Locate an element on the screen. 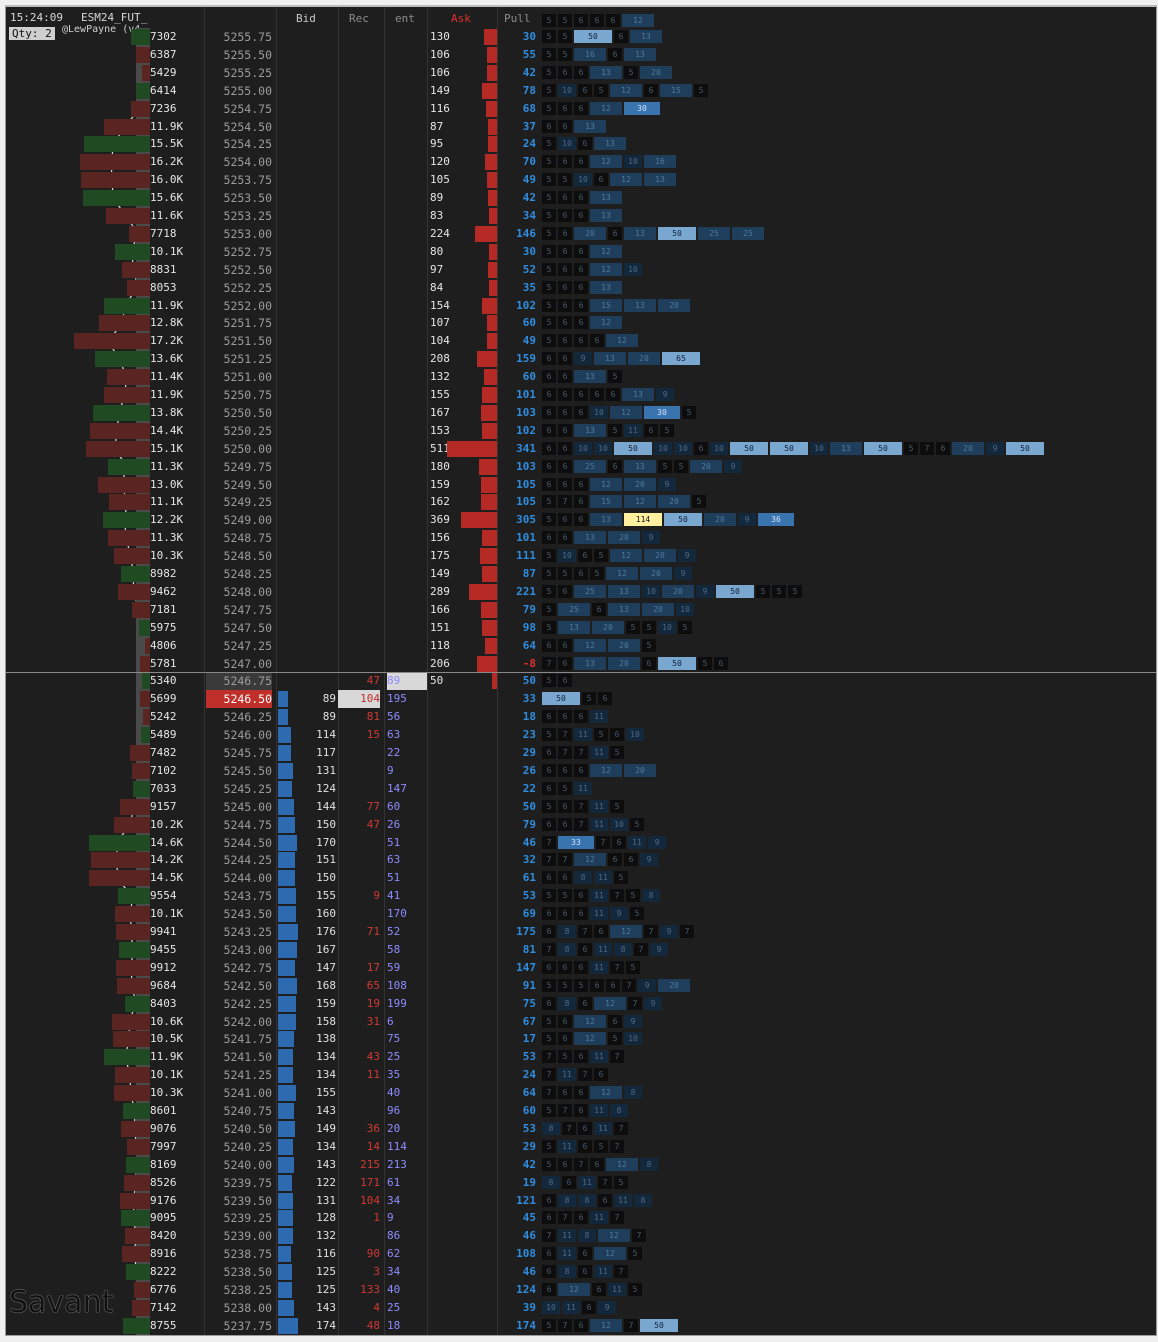 This screenshot has height=1342, width=1158. ladder-row: 8053 5252.25 84 35 5 6 6 13 is located at coordinates (581, 287).